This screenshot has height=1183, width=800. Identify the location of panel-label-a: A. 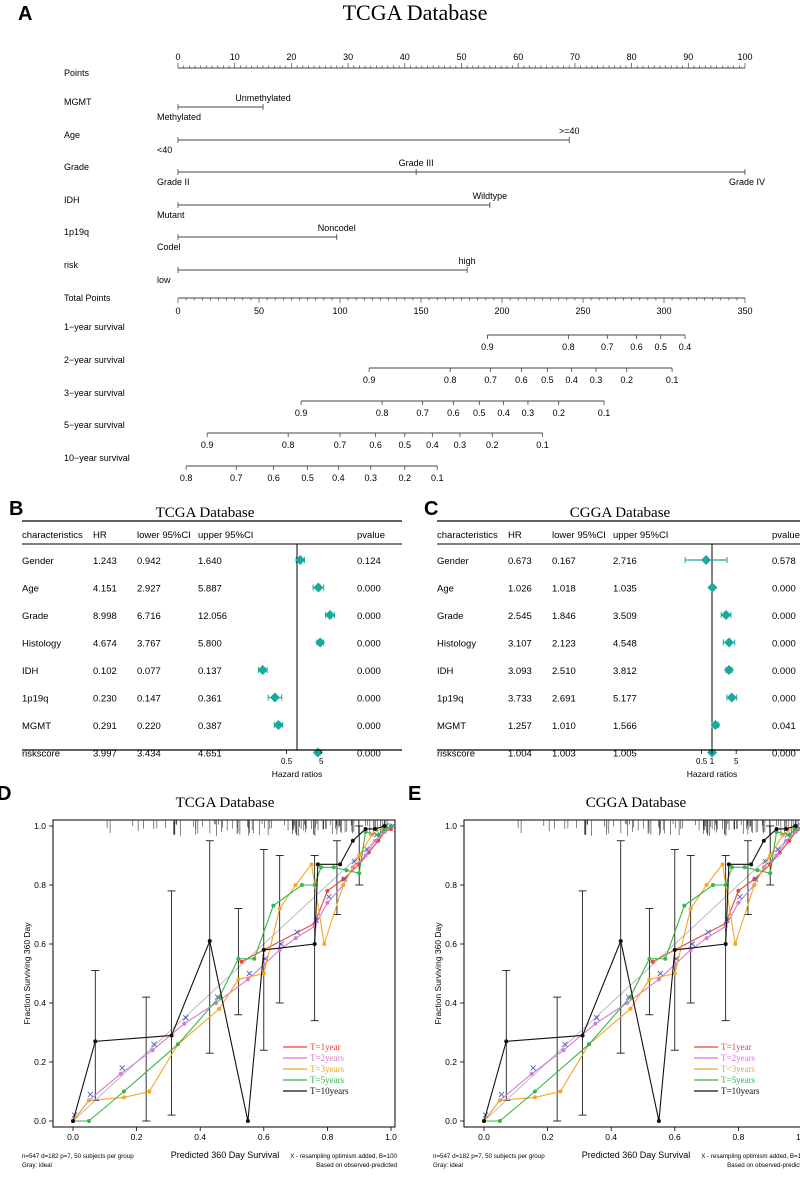
(25, 14).